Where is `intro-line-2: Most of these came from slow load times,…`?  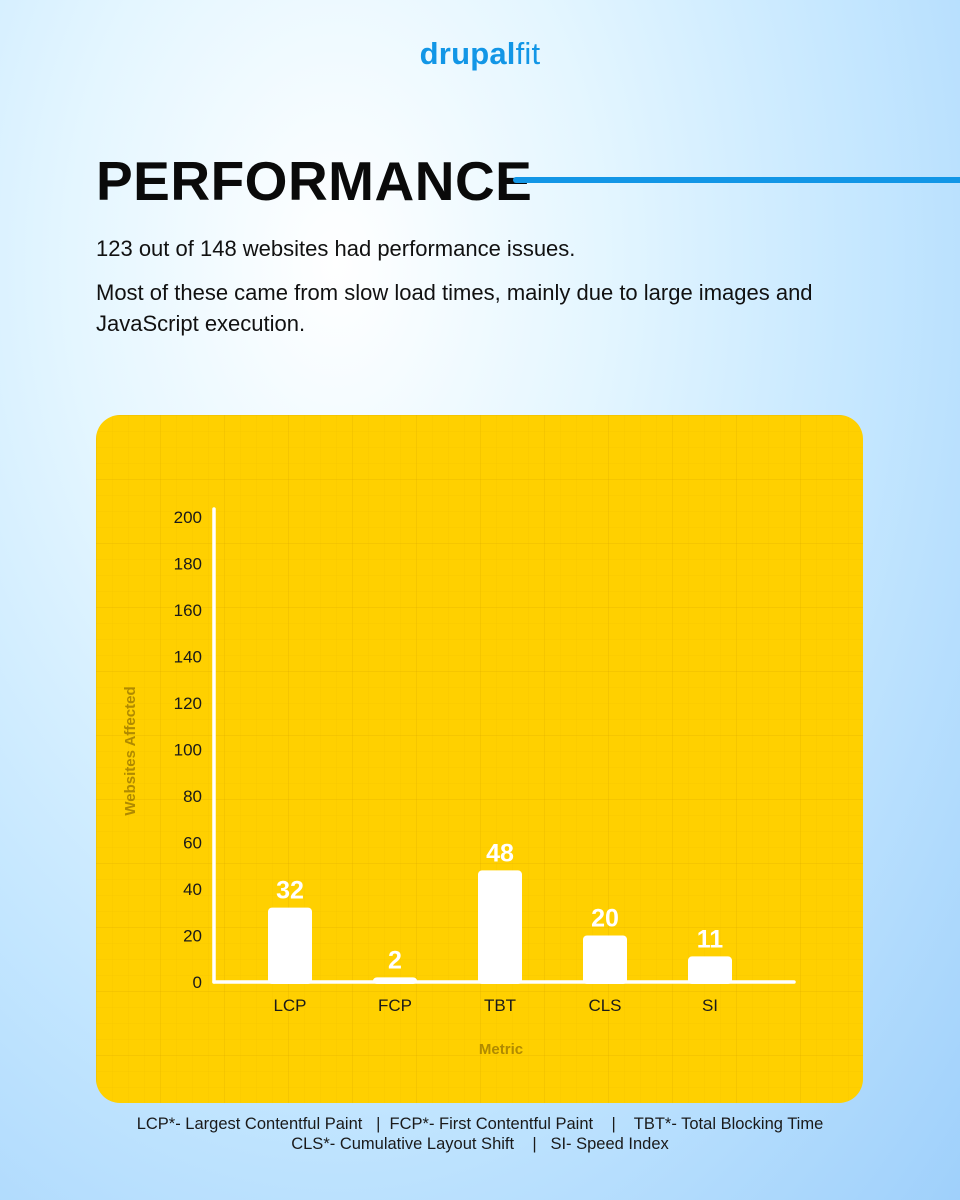
intro-line-2: Most of these came from slow load times,… is located at coordinates (454, 308).